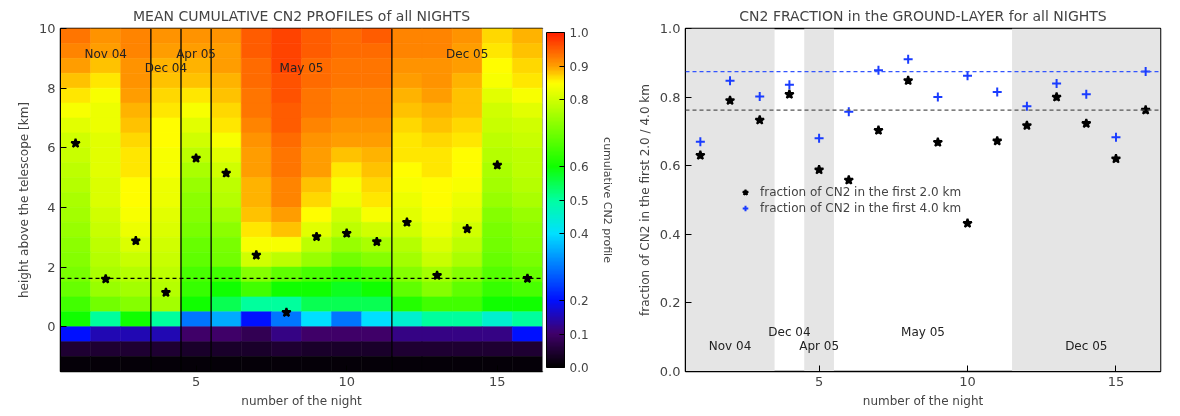  What do you see at coordinates (670, 234) in the screenshot?
I see `y-tick-label: 0.4` at bounding box center [670, 234].